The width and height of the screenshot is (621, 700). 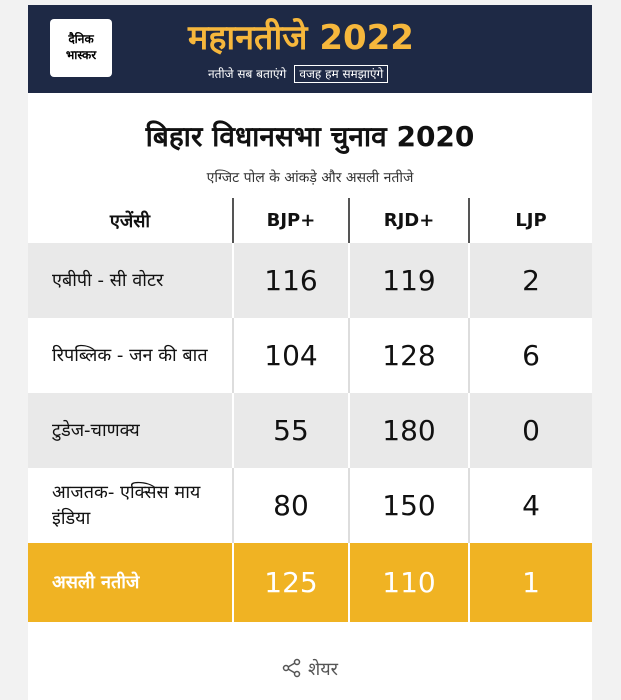 I want to click on cell: 116, so click(x=290, y=280).